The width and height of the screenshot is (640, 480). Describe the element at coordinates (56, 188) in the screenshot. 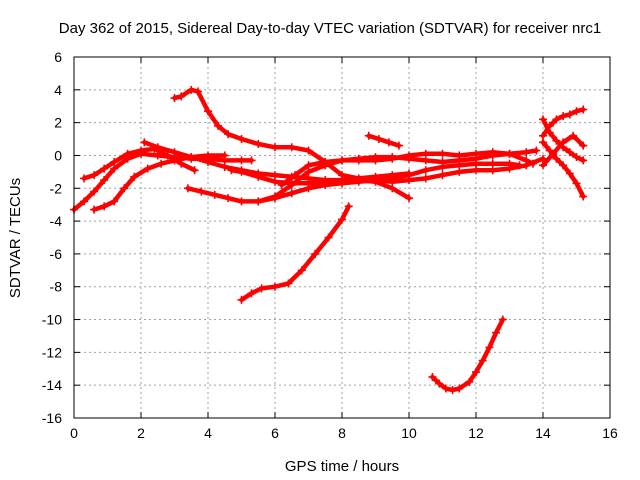

I see `y-tick-label: -2` at that location.